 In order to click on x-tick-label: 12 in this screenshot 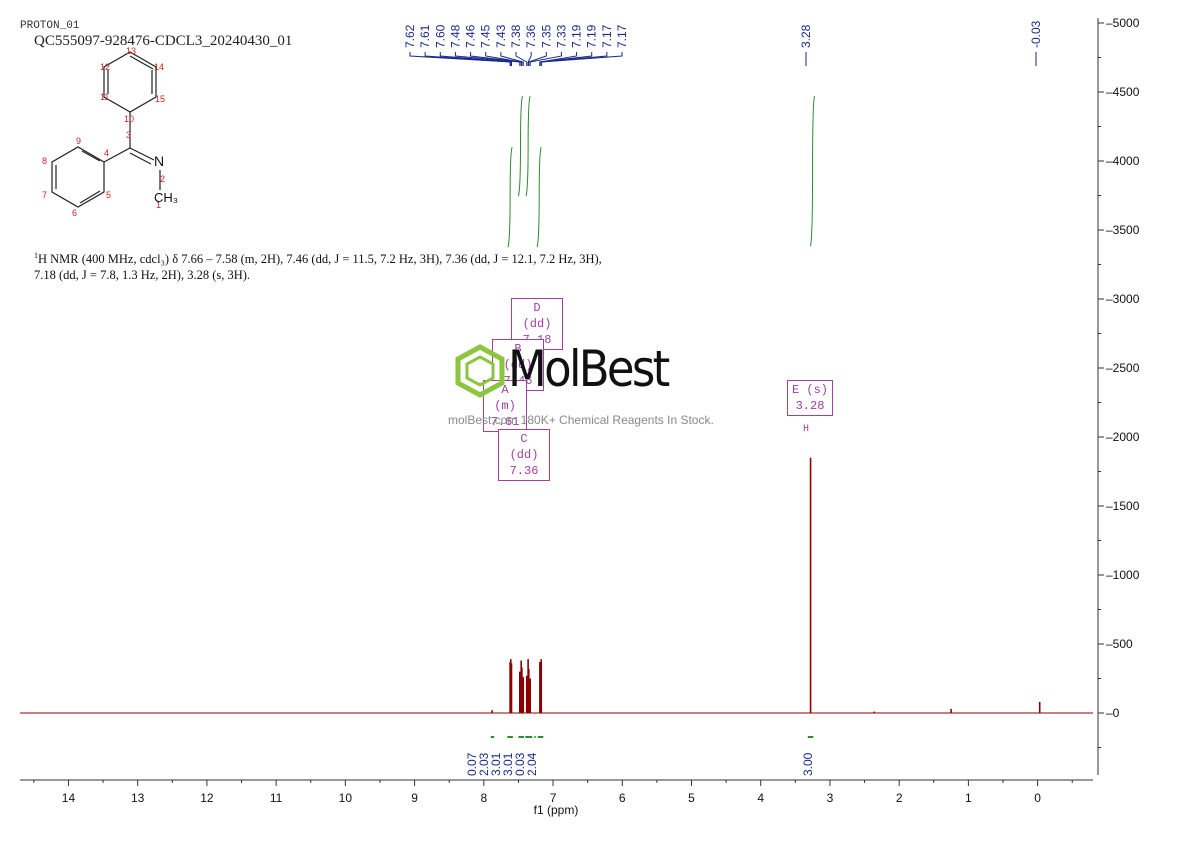, I will do `click(207, 798)`.